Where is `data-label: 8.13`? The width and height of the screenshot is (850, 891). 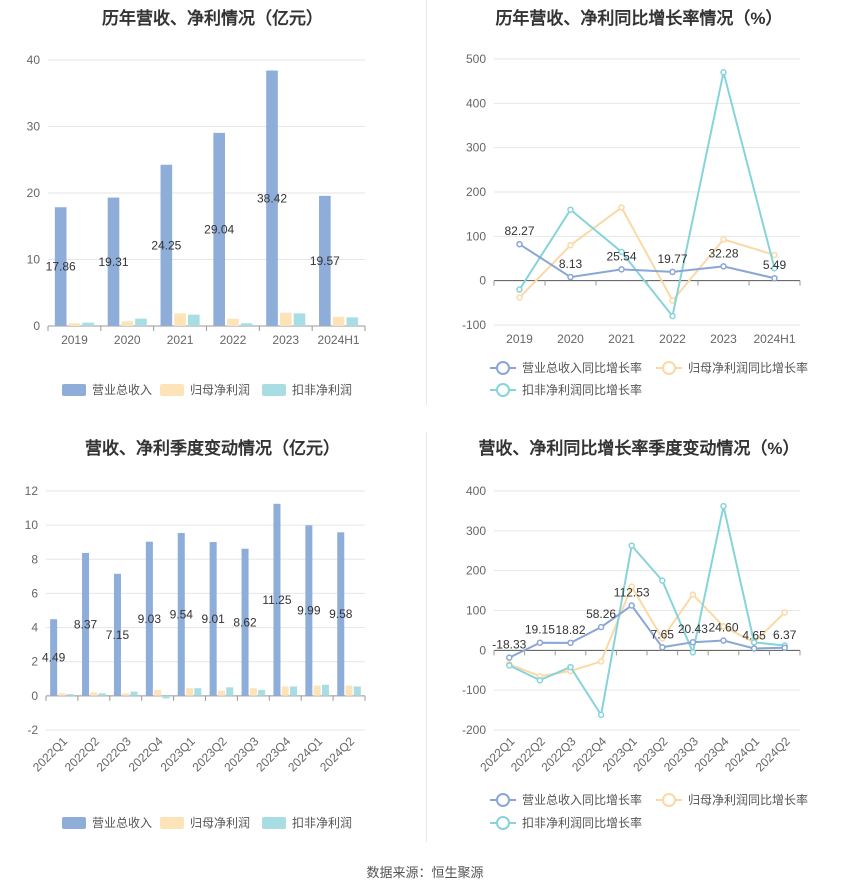 data-label: 8.13 is located at coordinates (571, 264).